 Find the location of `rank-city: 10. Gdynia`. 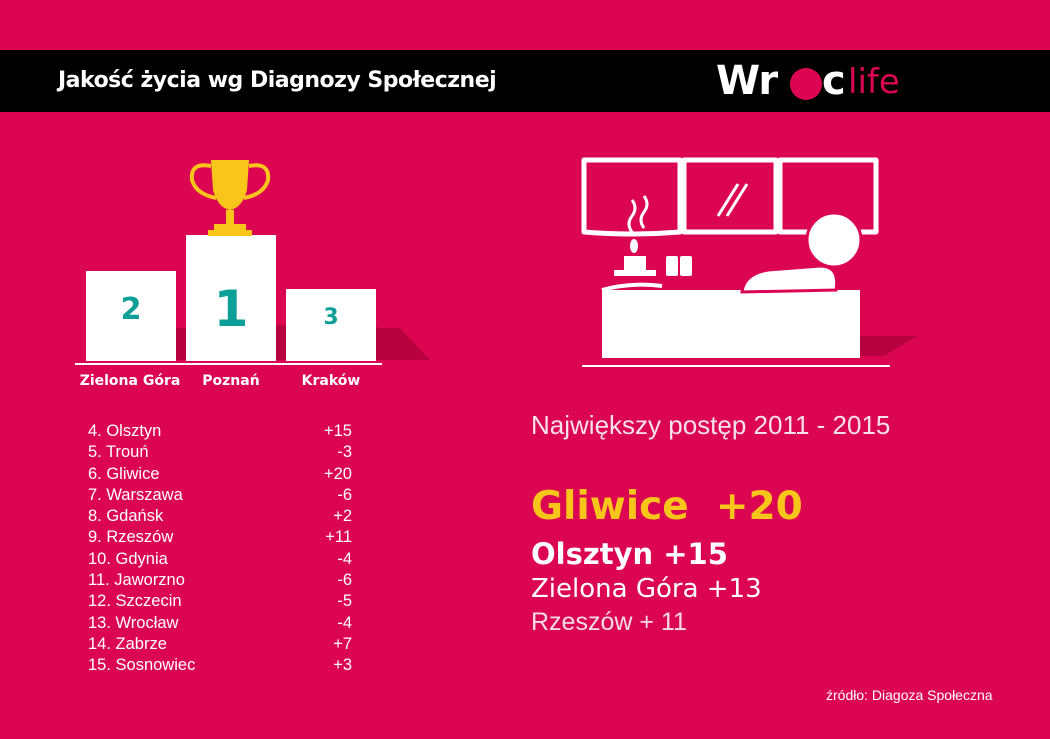

rank-city: 10. Gdynia is located at coordinates (128, 558).